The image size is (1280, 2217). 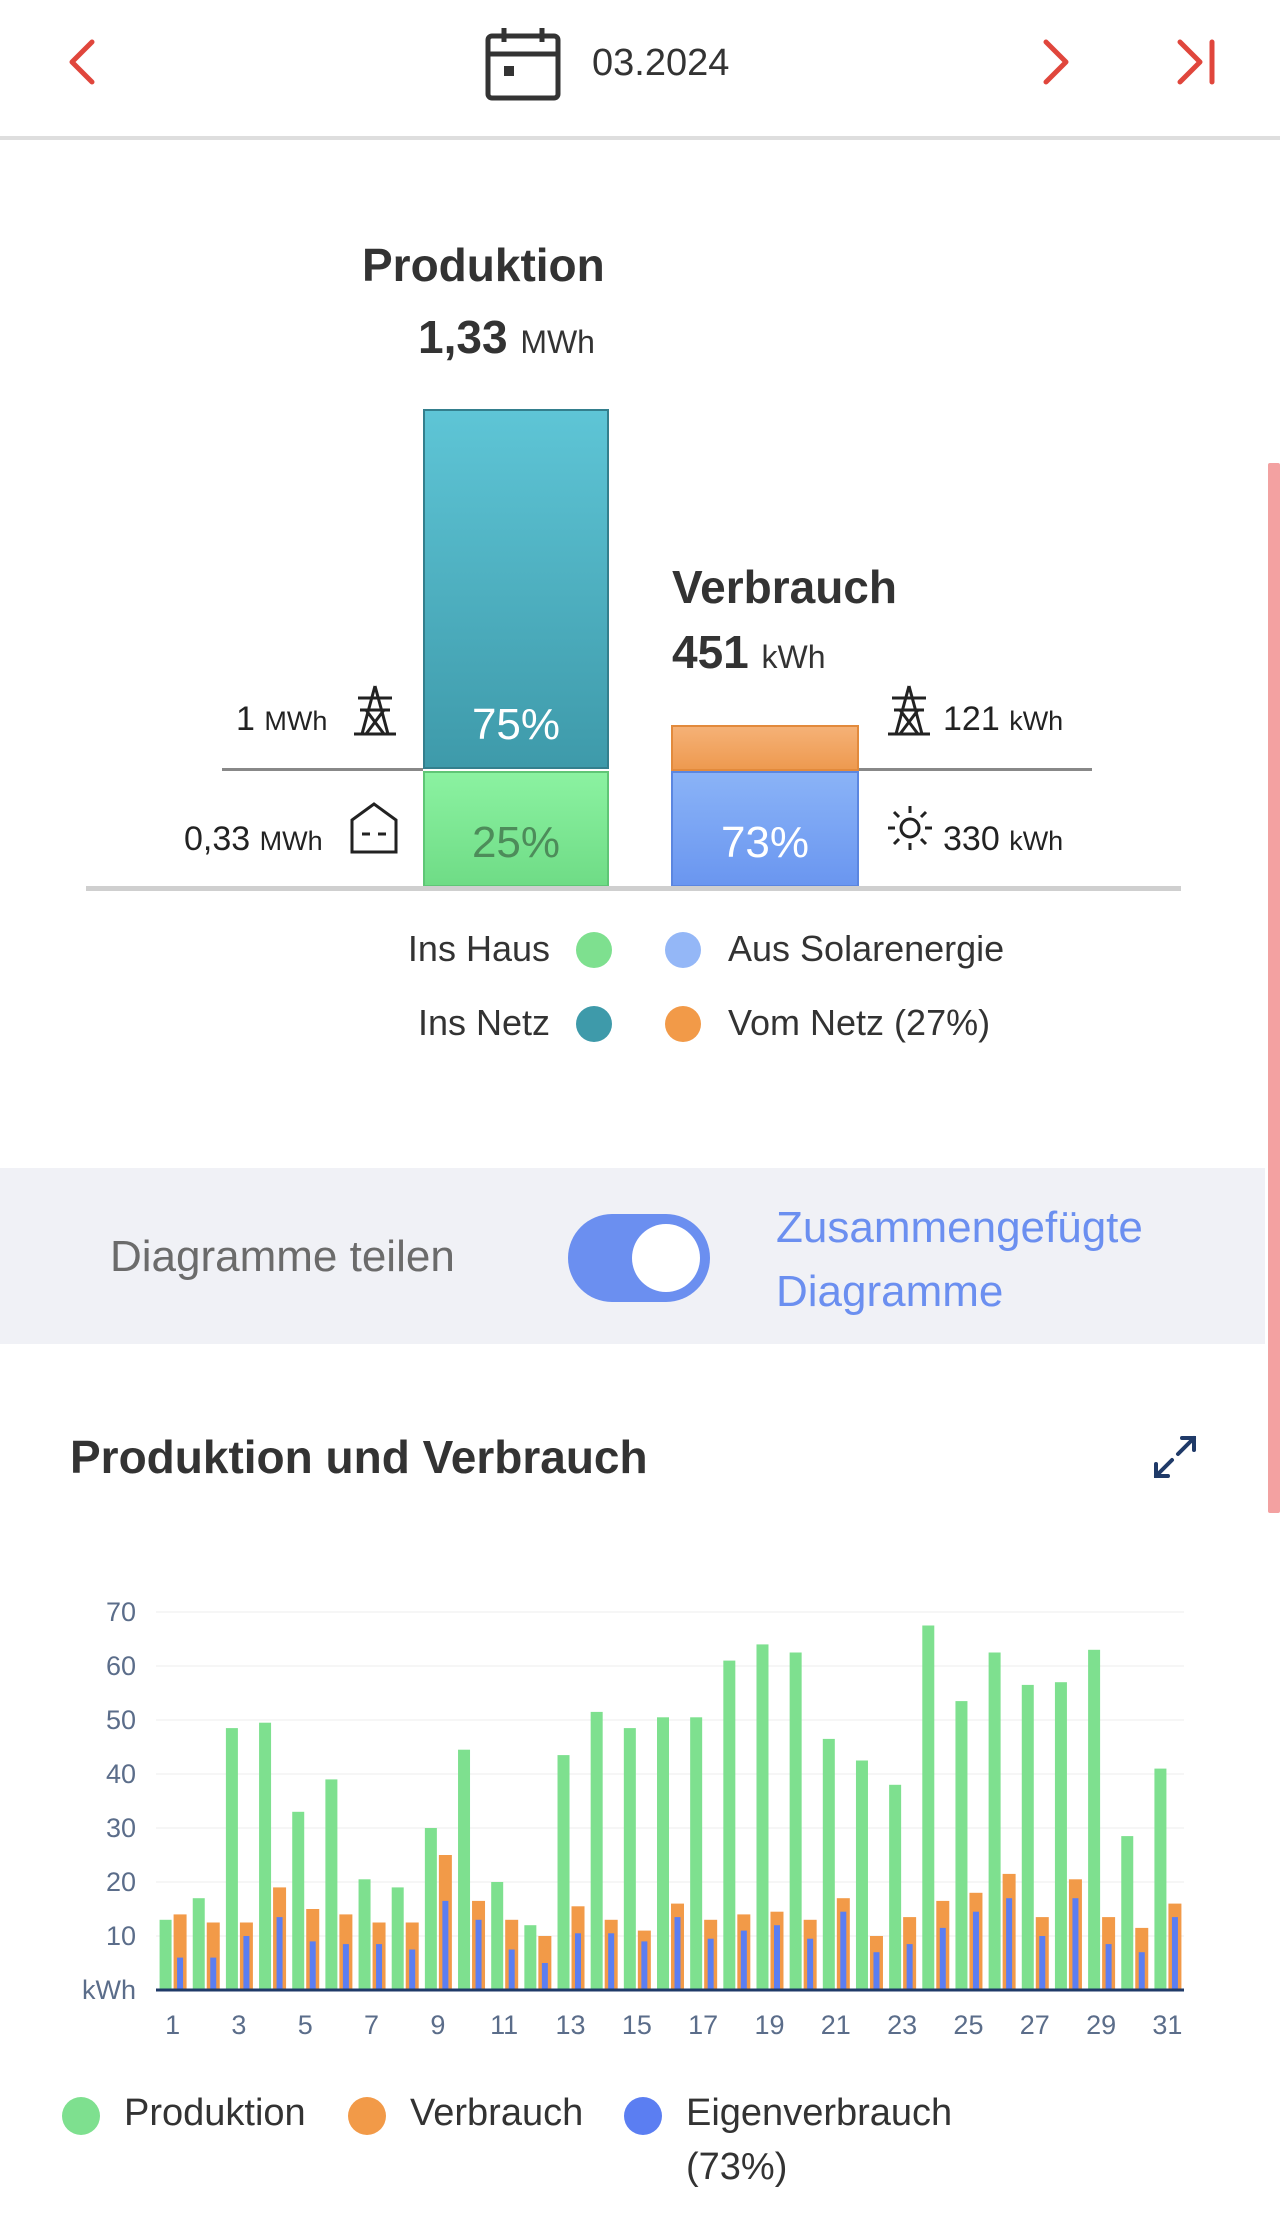 I want to click on consumption-solar-number: 330, so click(x=971, y=839).